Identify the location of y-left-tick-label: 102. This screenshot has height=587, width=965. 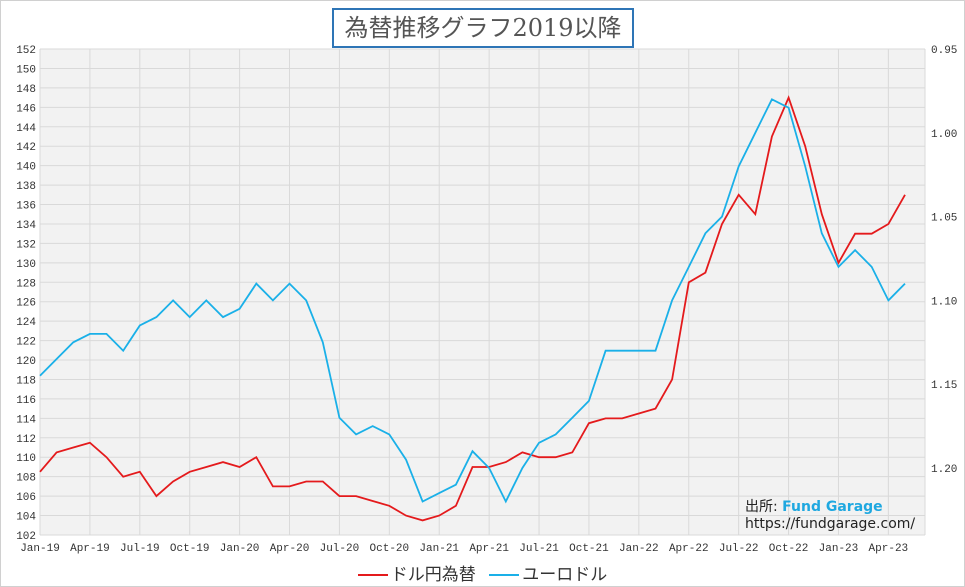
(26, 537).